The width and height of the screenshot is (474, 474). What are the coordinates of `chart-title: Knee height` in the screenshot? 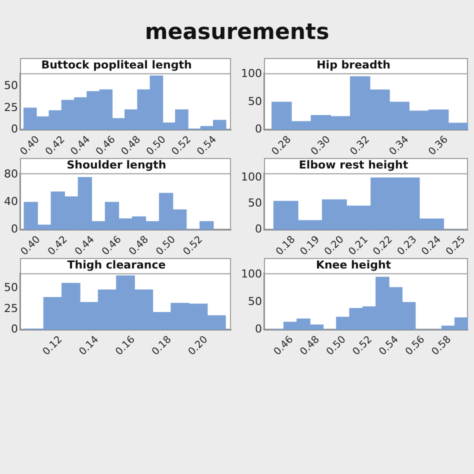 It's located at (354, 265).